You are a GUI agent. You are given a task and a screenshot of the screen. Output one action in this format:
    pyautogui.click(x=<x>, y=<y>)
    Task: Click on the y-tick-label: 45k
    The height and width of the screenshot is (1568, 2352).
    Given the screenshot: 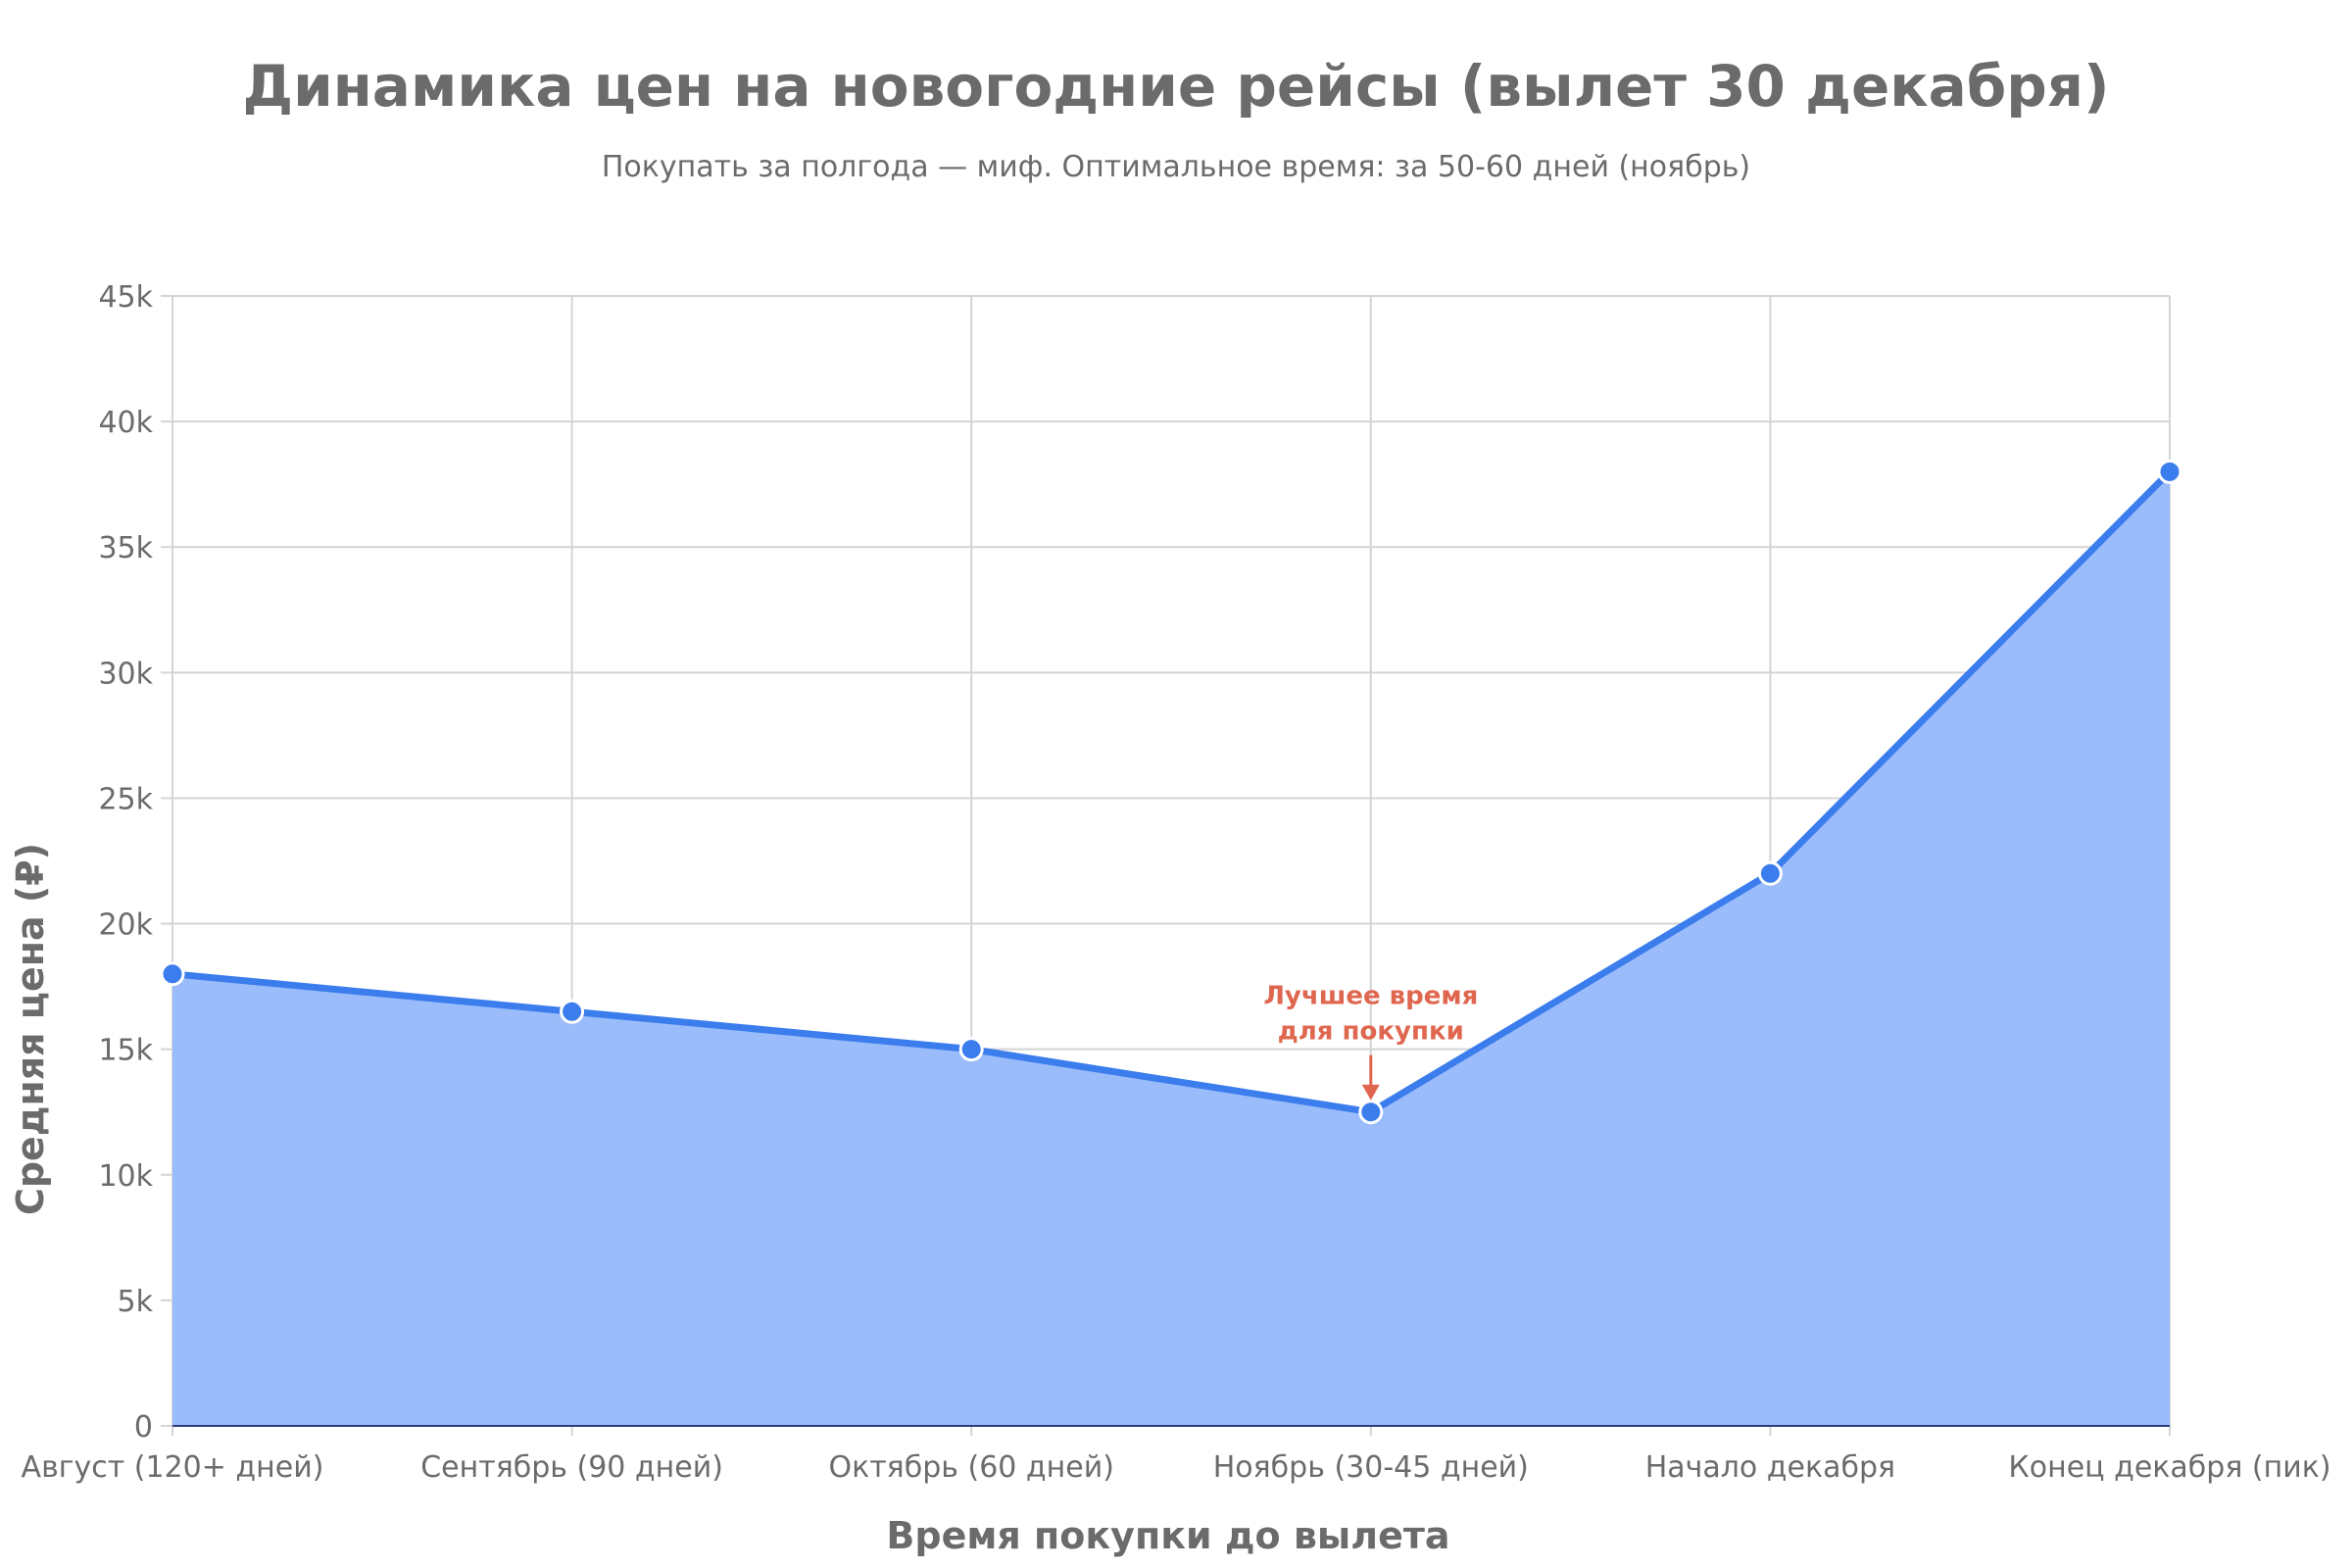 What is the action you would take?
    pyautogui.click(x=126, y=297)
    